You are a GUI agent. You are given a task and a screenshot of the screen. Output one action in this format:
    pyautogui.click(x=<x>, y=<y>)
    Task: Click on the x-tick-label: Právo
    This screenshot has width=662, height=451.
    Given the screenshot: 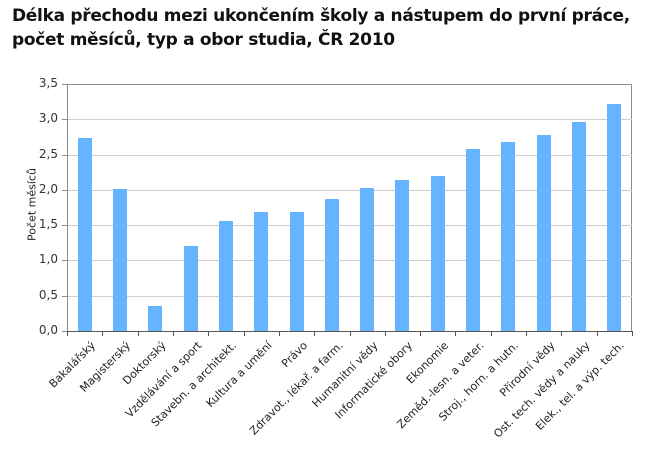 What is the action you would take?
    pyautogui.click(x=294, y=355)
    